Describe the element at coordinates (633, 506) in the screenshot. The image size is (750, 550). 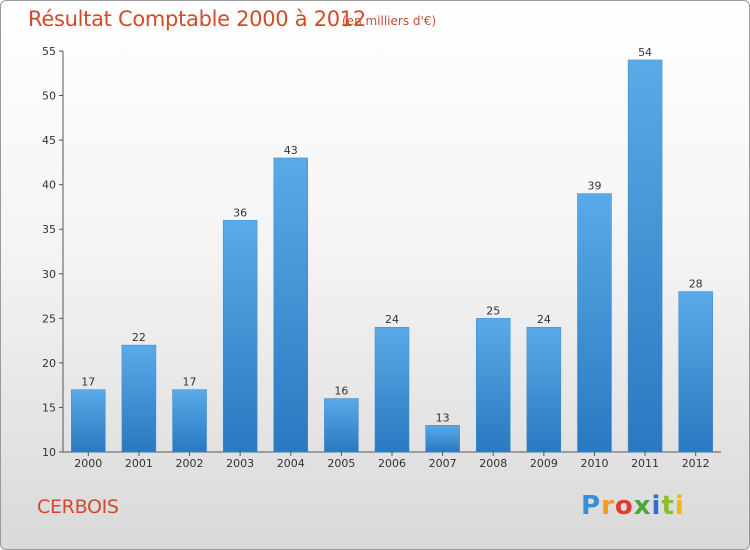
I see `proxiti-logo: Proxiti` at that location.